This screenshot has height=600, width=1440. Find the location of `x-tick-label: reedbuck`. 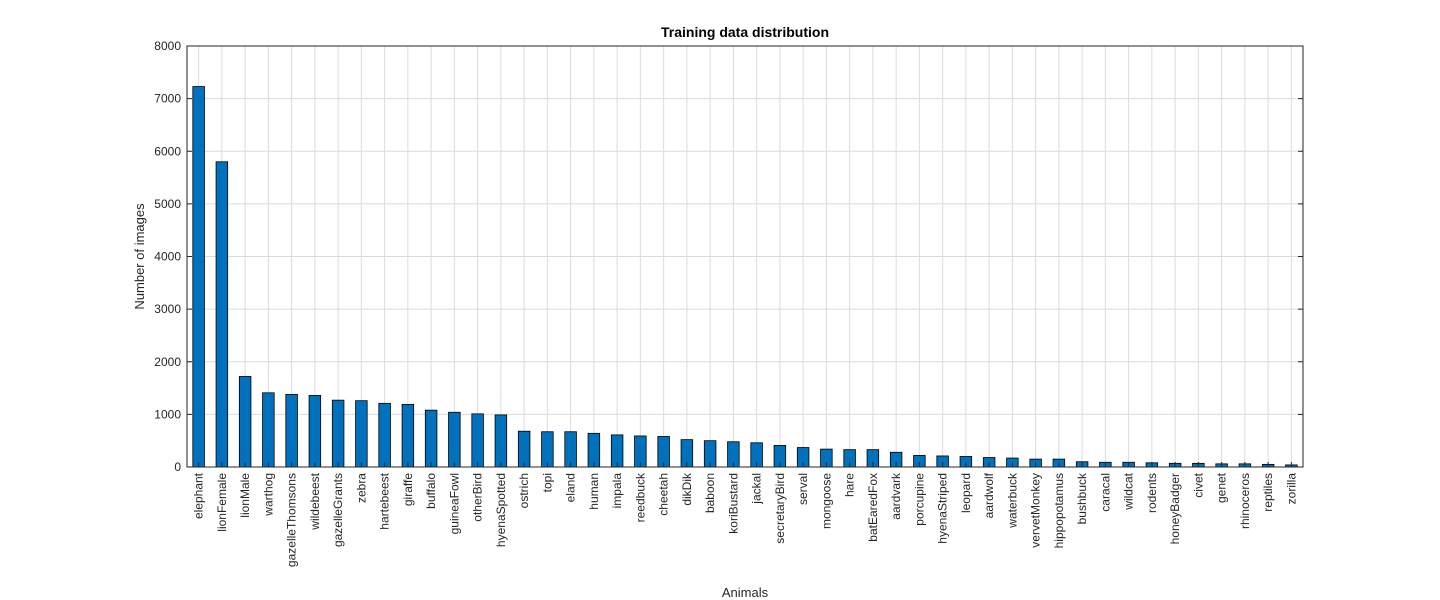

x-tick-label: reedbuck is located at coordinates (640, 497).